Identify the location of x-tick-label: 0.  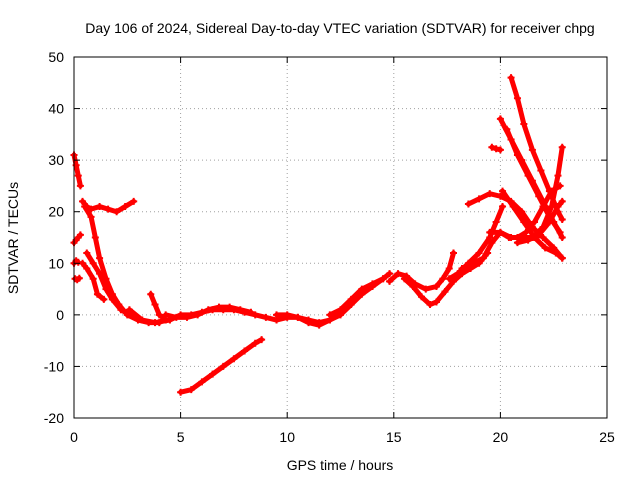
(74, 437).